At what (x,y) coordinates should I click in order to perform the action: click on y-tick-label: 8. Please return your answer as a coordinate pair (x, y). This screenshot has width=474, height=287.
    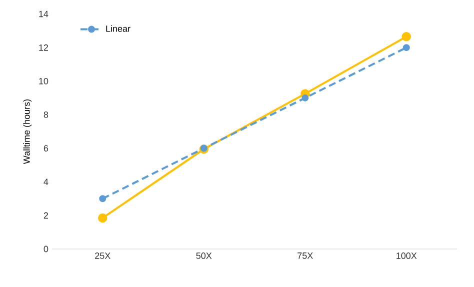
    Looking at the image, I should click on (46, 115).